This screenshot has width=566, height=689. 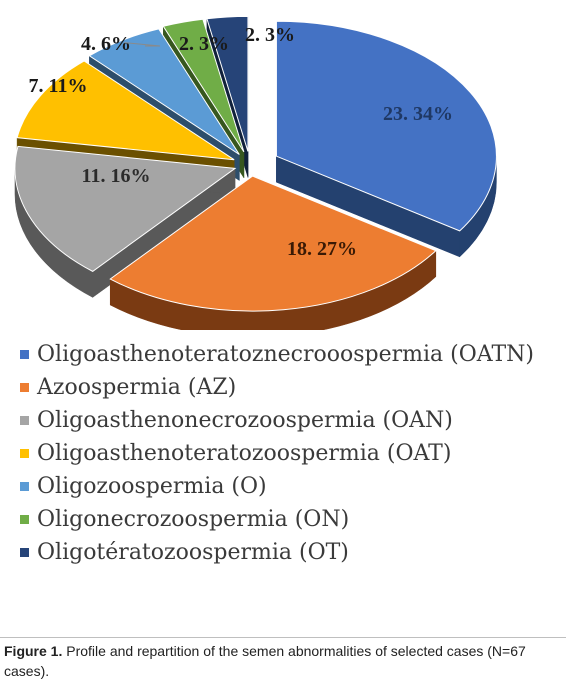 What do you see at coordinates (244, 453) in the screenshot?
I see `legend-label: Oligoasthenoteratozoospermia (OAT)` at bounding box center [244, 453].